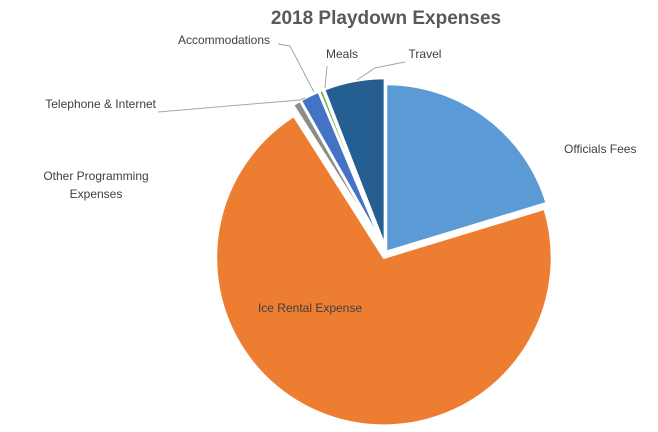 Image resolution: width=658 pixels, height=432 pixels. Describe the element at coordinates (381, 71) in the screenshot. I see `leader-line-travel` at that location.